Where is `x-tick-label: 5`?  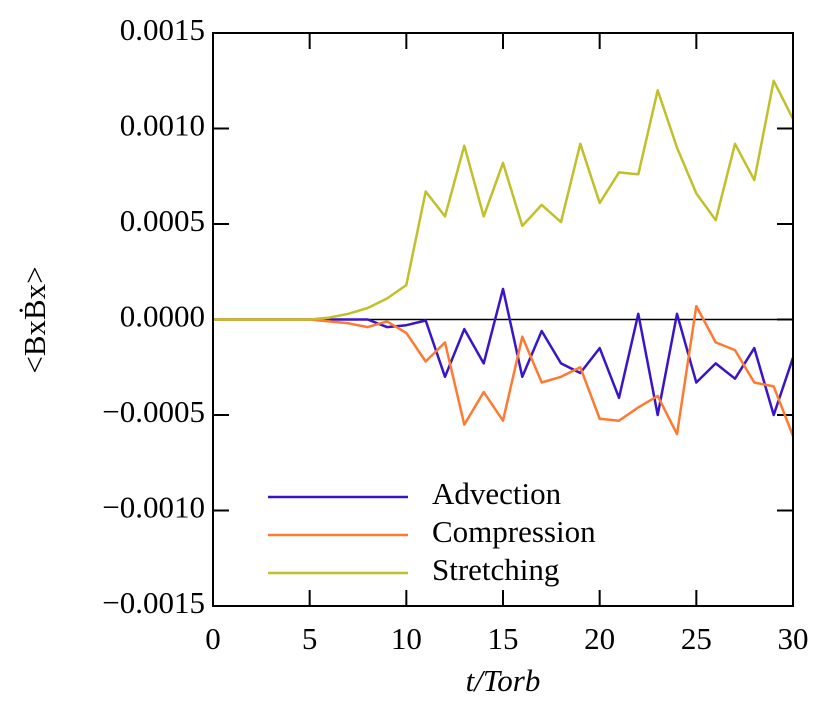 x-tick-label: 5 is located at coordinates (310, 638).